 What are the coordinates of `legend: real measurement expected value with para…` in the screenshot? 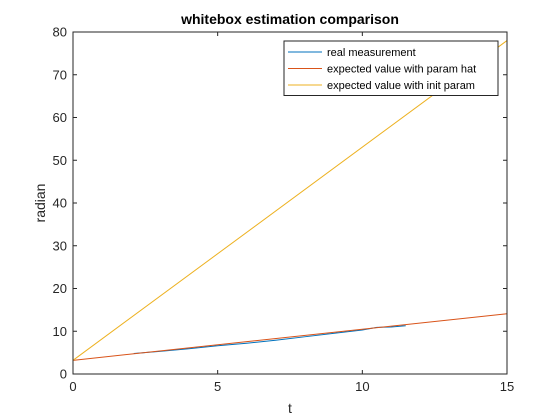 It's located at (391, 68).